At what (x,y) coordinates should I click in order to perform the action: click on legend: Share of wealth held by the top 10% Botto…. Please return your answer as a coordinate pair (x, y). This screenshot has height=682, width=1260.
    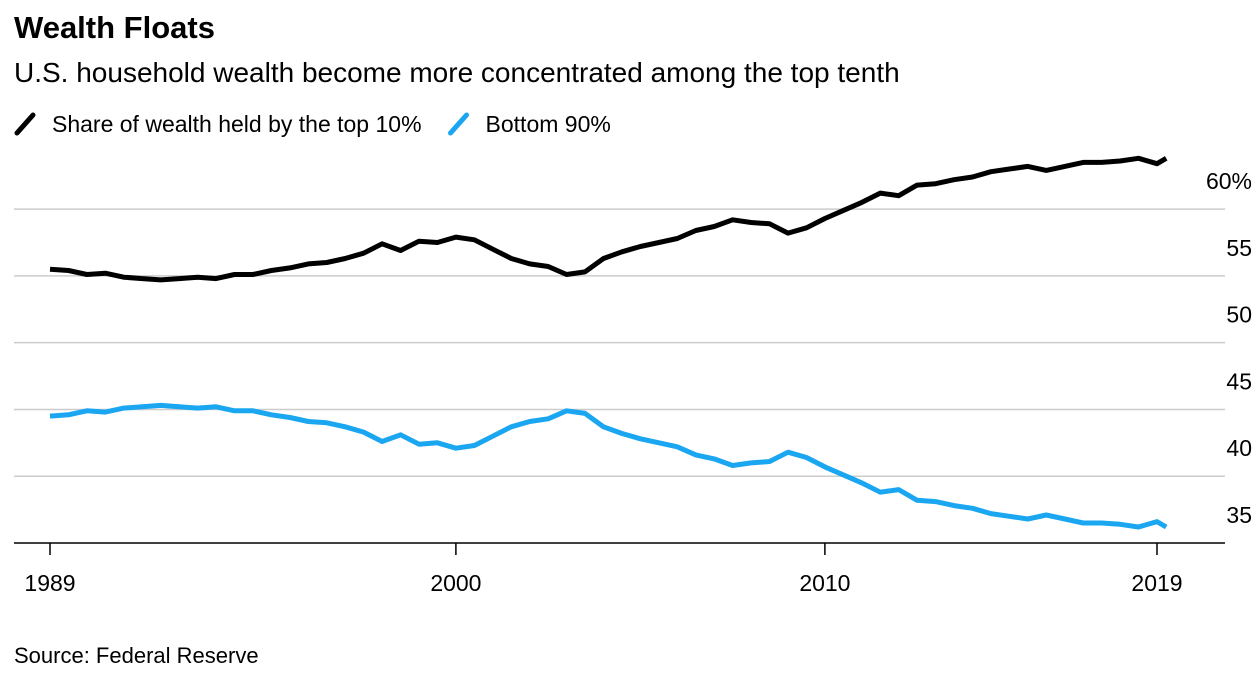
    Looking at the image, I should click on (312, 124).